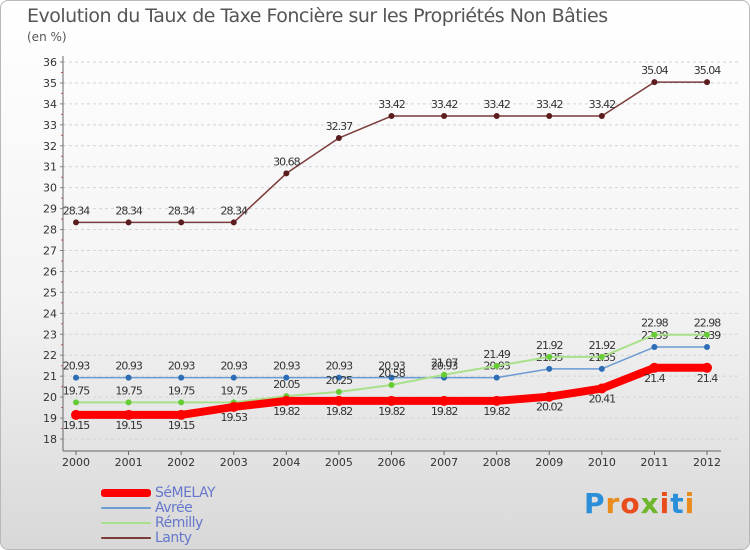 The height and width of the screenshot is (550, 750). Describe the element at coordinates (50, 334) in the screenshot. I see `y-tick-label: 23` at that location.